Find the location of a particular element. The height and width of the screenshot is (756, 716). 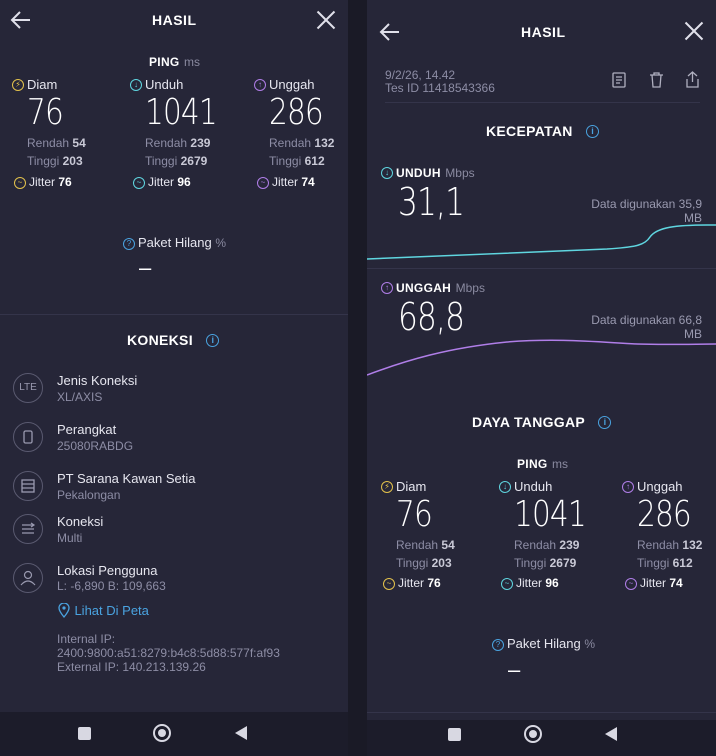

trash-icon is located at coordinates (656, 80).